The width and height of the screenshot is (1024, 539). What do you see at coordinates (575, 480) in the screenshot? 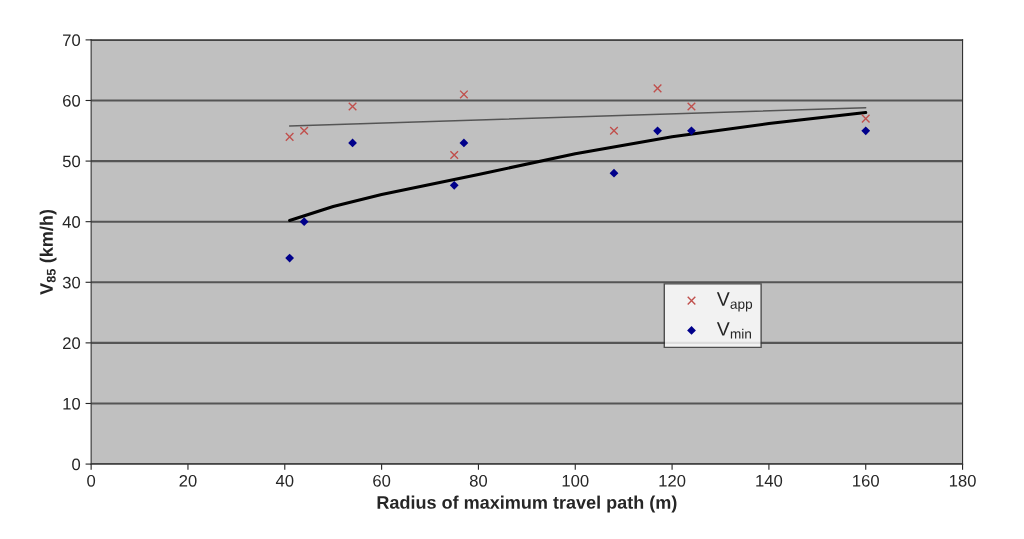
I see `x-tick-label: 100` at bounding box center [575, 480].